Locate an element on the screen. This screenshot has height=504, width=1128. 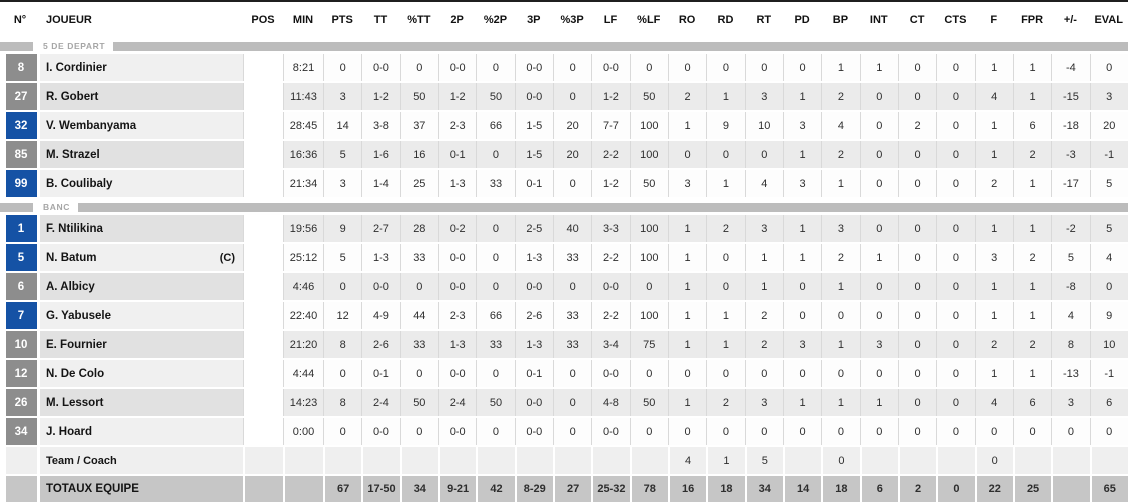
player-name-cell: J. Hoard is located at coordinates (141, 431).